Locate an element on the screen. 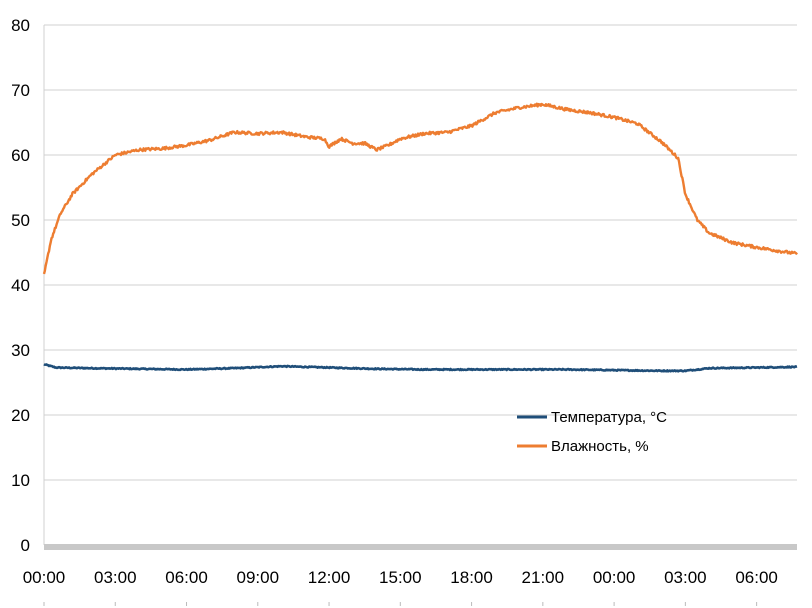 The height and width of the screenshot is (608, 812). legend-label-1: Влажность, % is located at coordinates (600, 446).